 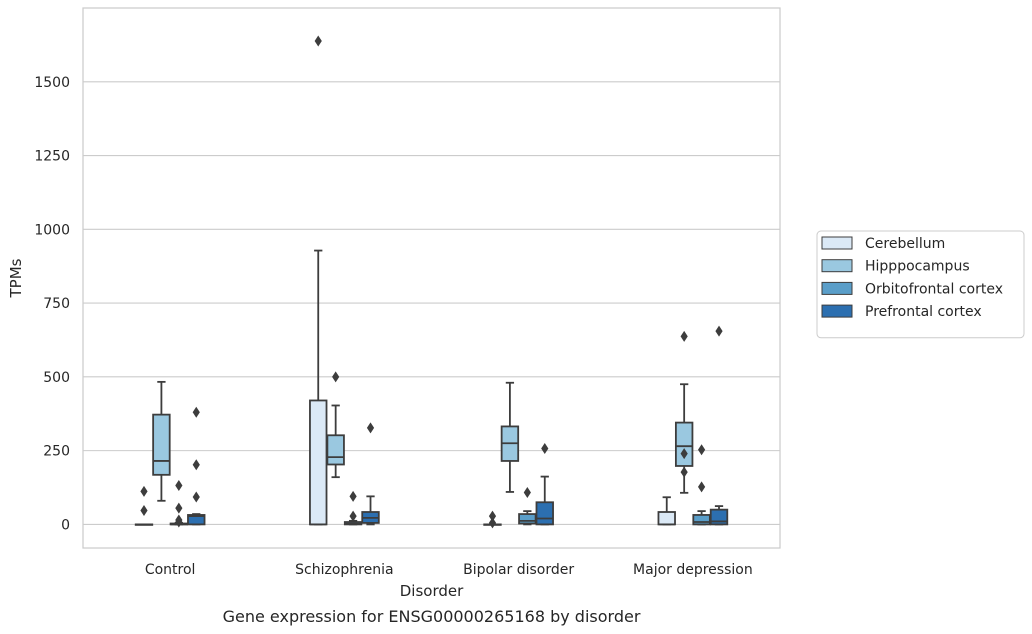 I want to click on y-tick-label: 1000, so click(x=52, y=230).